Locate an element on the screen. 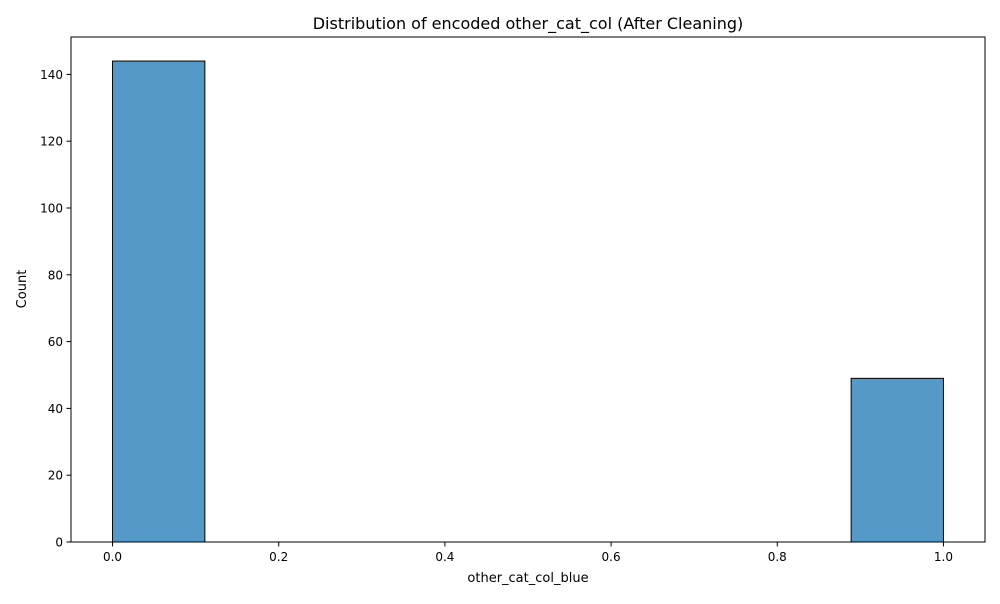 The height and width of the screenshot is (604, 1000). x-tick-label: 1.0 is located at coordinates (943, 557).